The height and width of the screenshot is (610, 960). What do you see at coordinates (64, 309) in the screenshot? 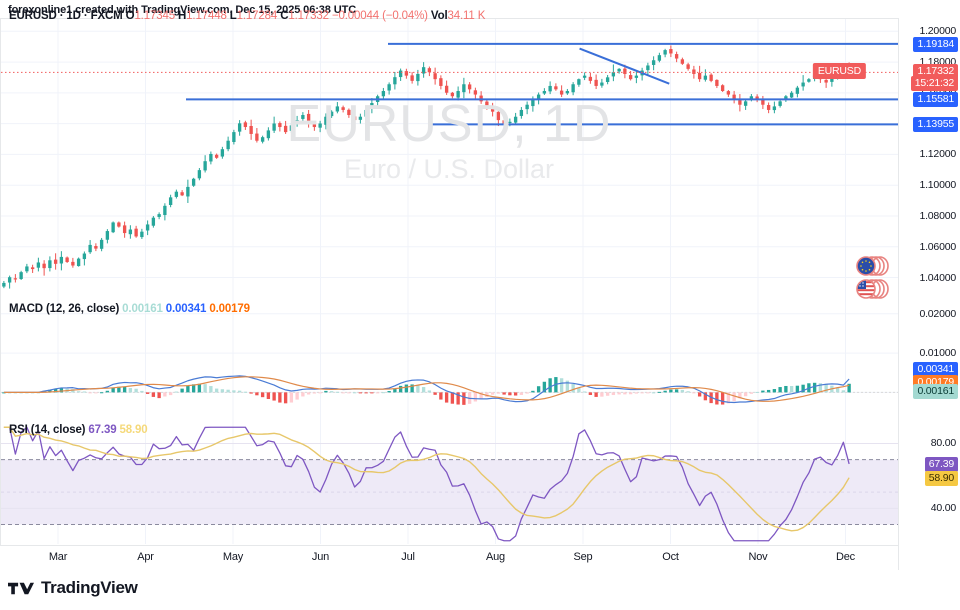
I see `legend-macd-title: MACD (12, 26, close)` at bounding box center [64, 309].